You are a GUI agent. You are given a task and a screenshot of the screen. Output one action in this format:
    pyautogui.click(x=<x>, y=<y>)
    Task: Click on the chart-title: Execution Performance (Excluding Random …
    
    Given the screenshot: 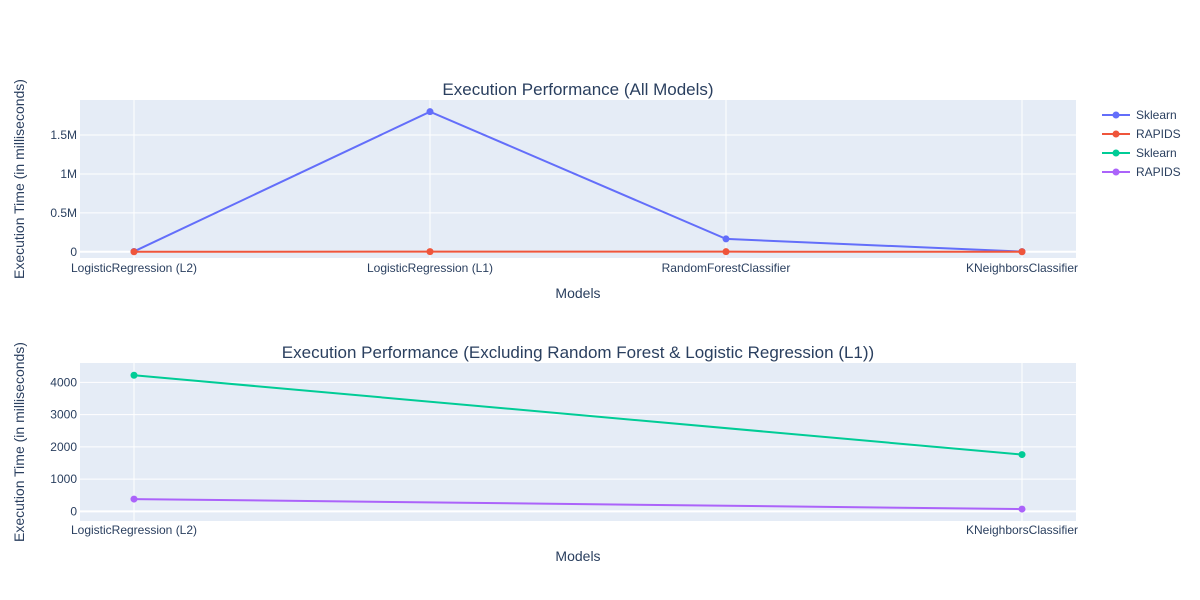 What is the action you would take?
    pyautogui.click(x=578, y=352)
    